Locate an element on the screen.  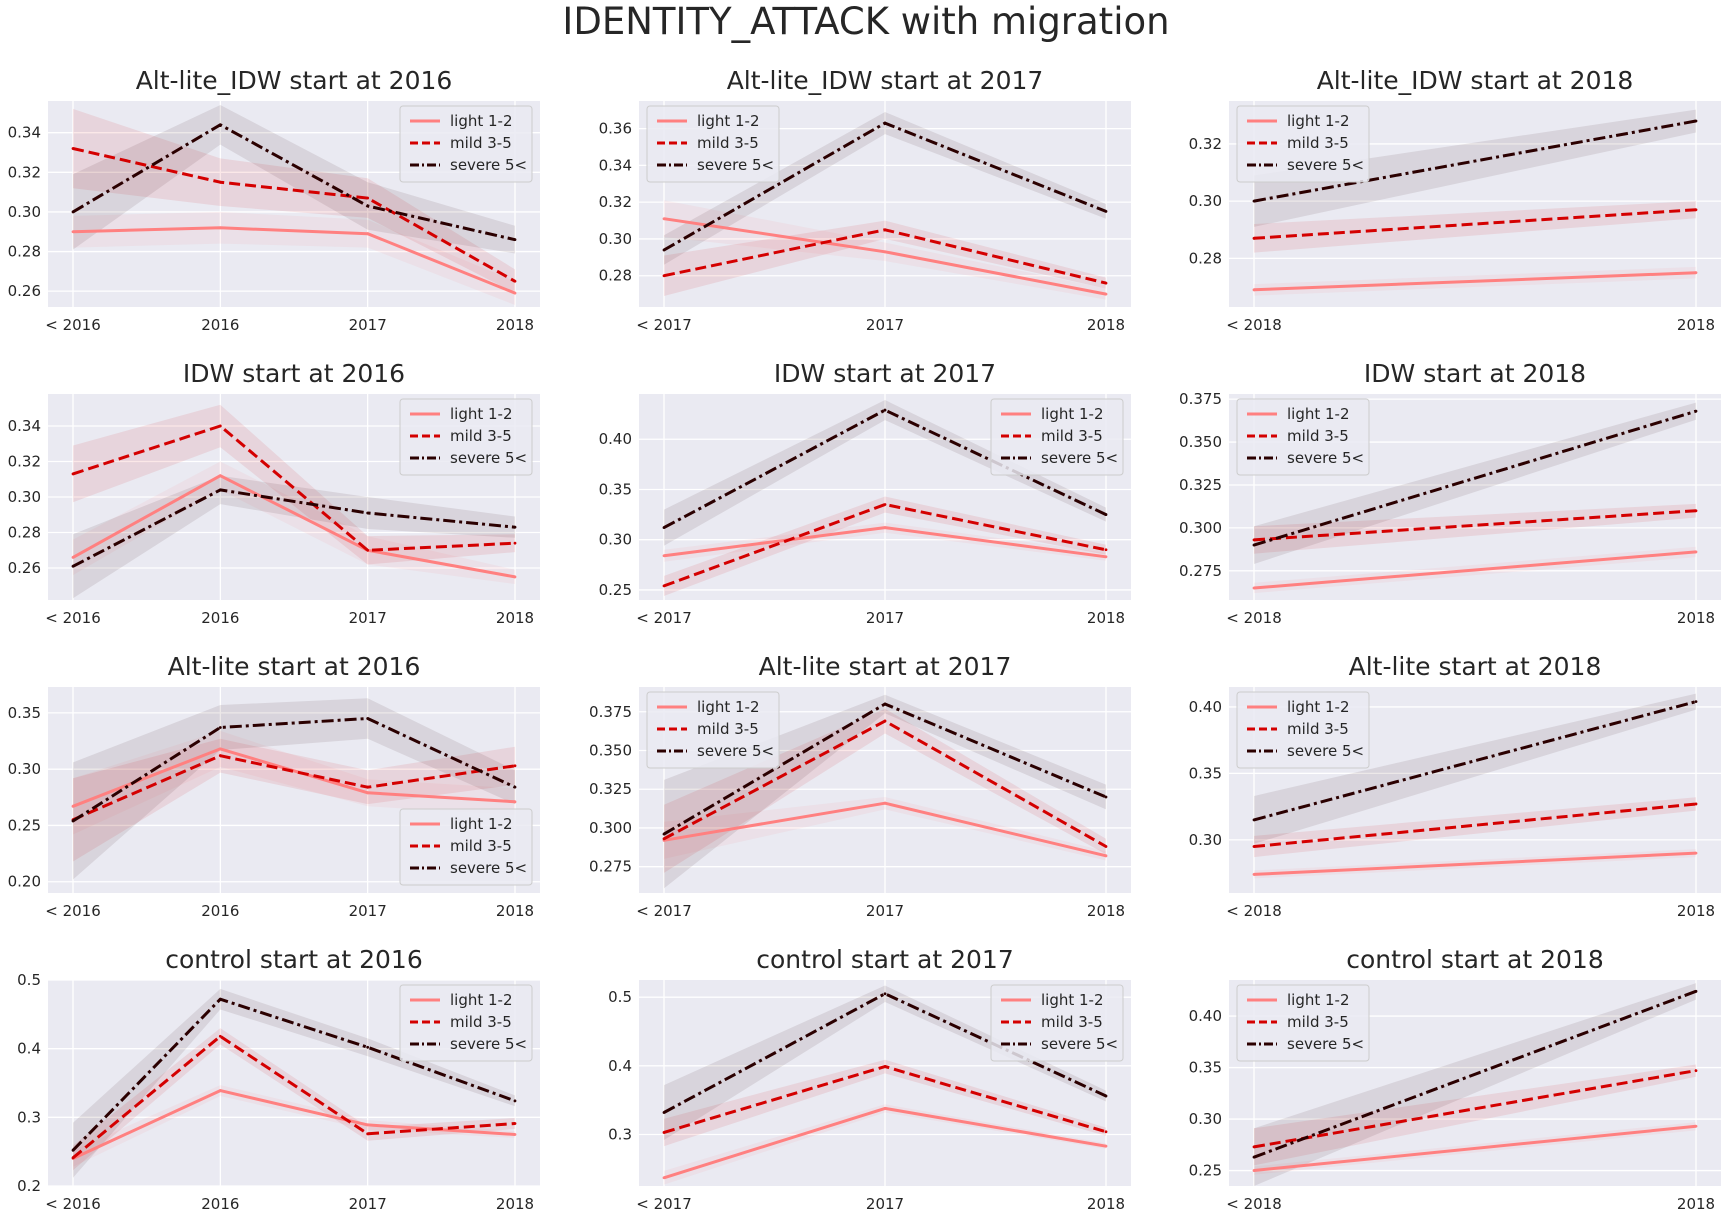
panel-title: control start at 2017 is located at coordinates (884, 959).